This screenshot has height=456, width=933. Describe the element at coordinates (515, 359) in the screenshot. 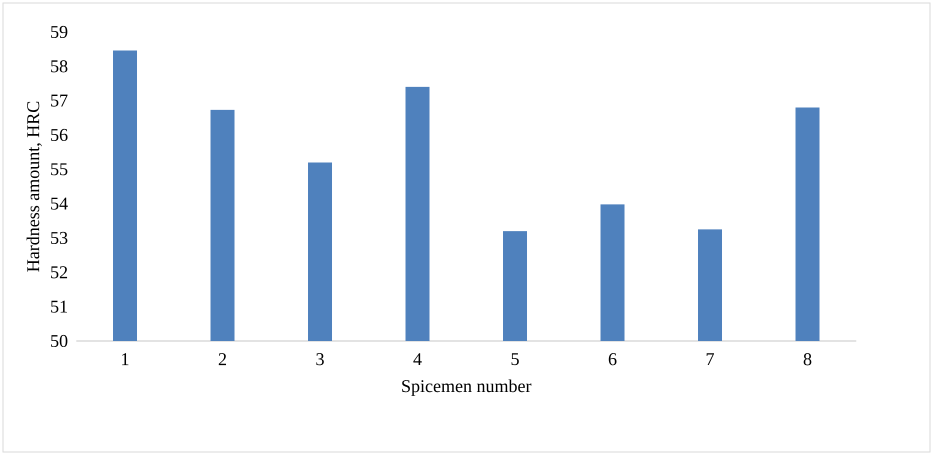

I see `x-tick-label: 5` at that location.